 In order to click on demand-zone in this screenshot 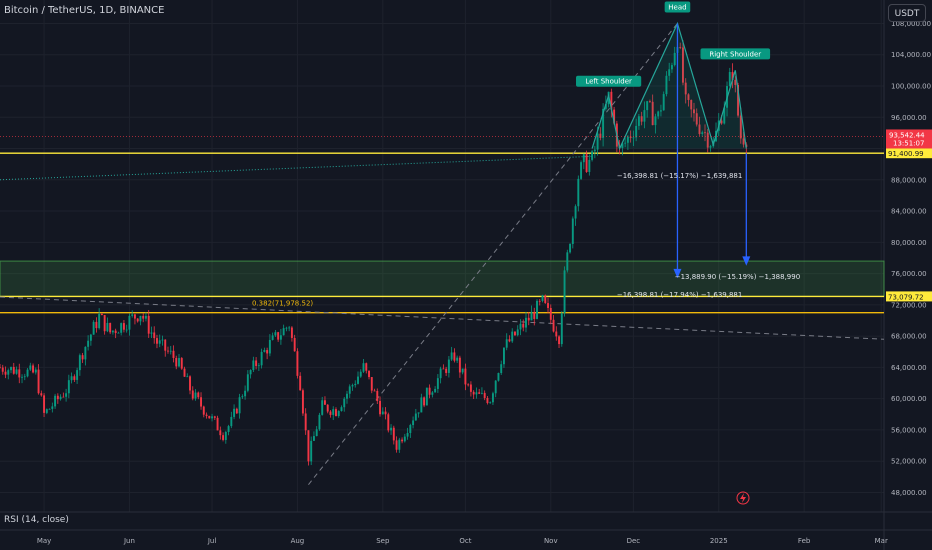, I will do `click(442, 278)`.